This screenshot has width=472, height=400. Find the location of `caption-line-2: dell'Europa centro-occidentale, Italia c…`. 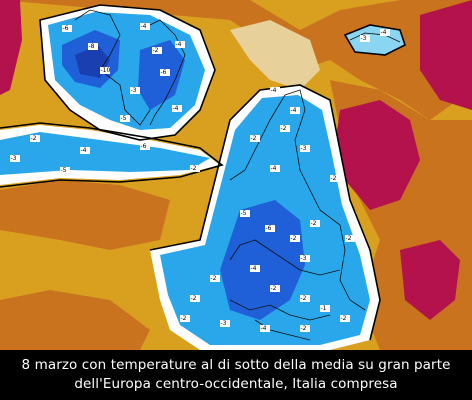

caption-line-2: dell'Europa centro-occidentale, Italia c… is located at coordinates (236, 384).